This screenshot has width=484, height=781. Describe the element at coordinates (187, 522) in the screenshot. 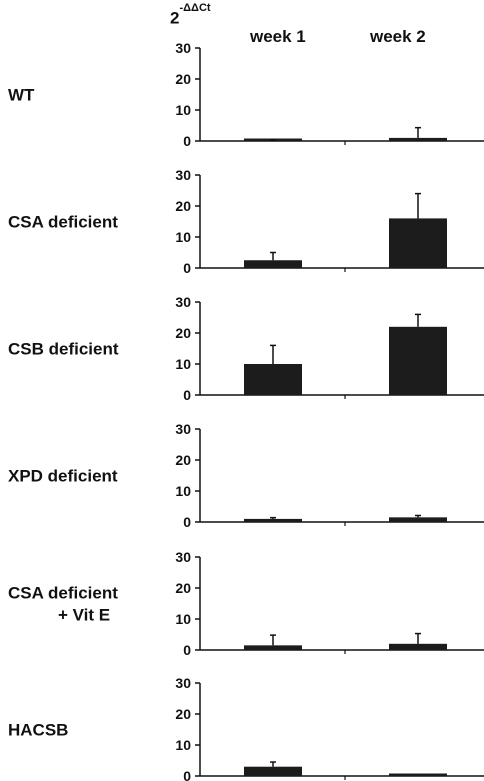

I see `panel-4-y-tick-label: 0` at that location.